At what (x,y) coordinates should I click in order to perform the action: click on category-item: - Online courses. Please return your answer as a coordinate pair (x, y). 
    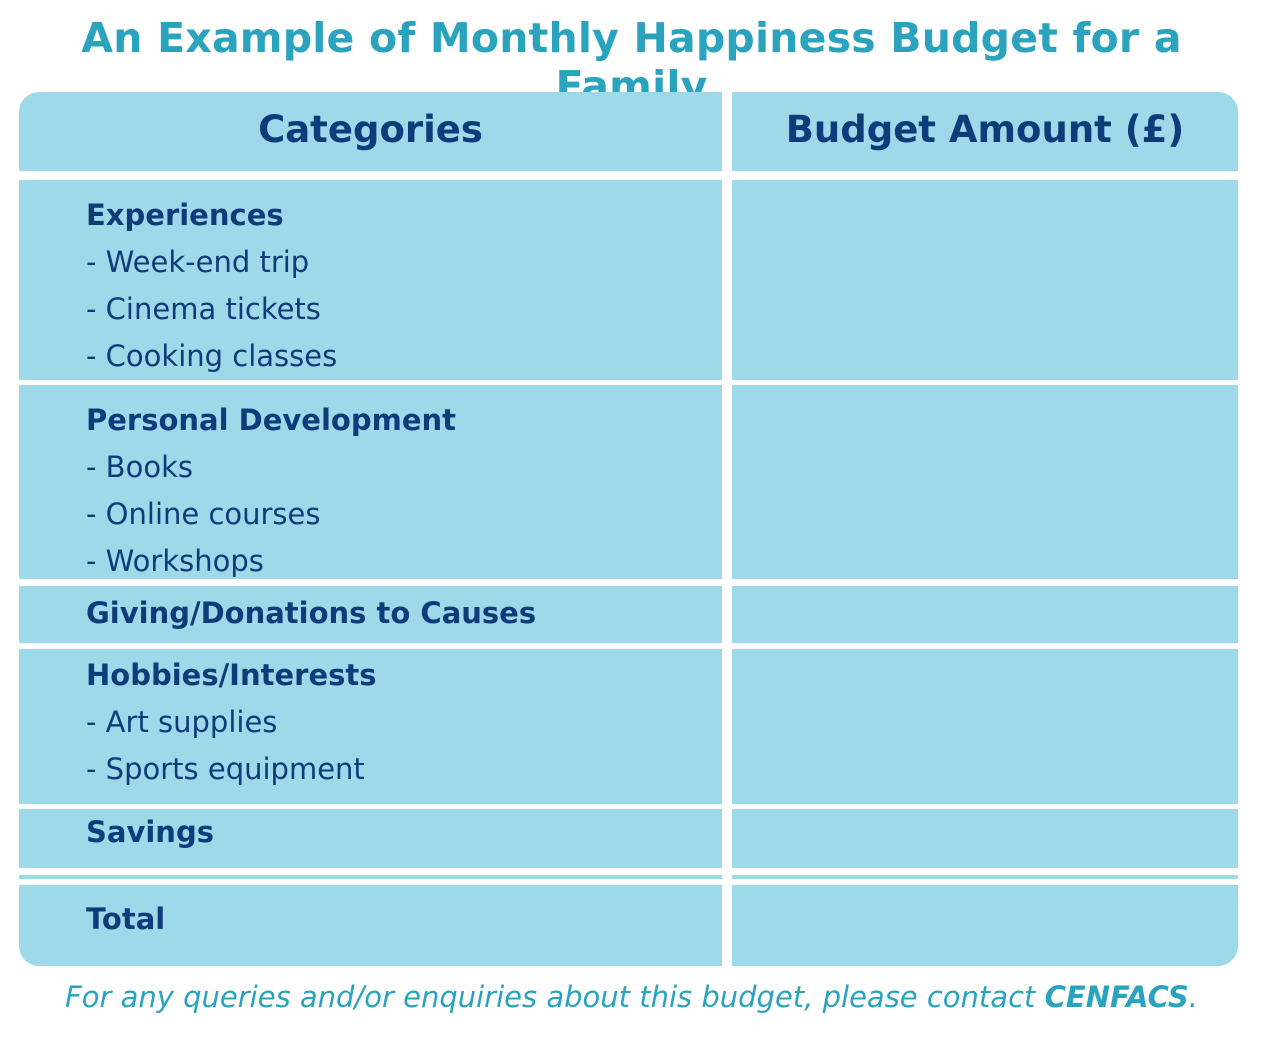
    Looking at the image, I should click on (203, 514).